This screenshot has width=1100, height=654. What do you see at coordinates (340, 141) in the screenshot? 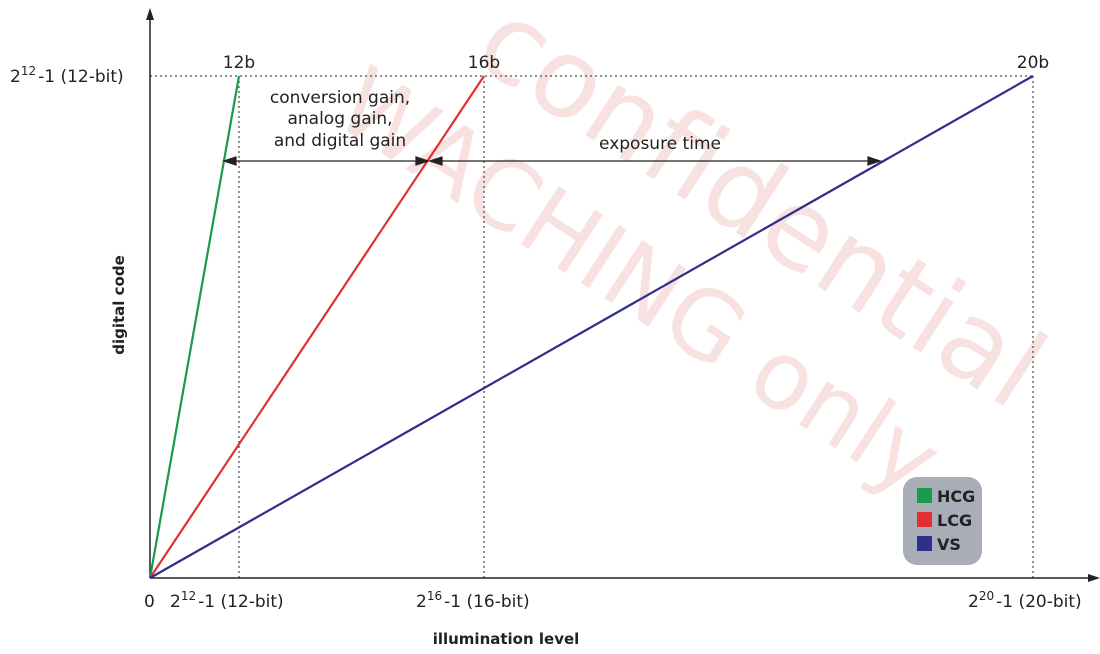
I see `gain-annotation-line3: and digital gain` at bounding box center [340, 141].